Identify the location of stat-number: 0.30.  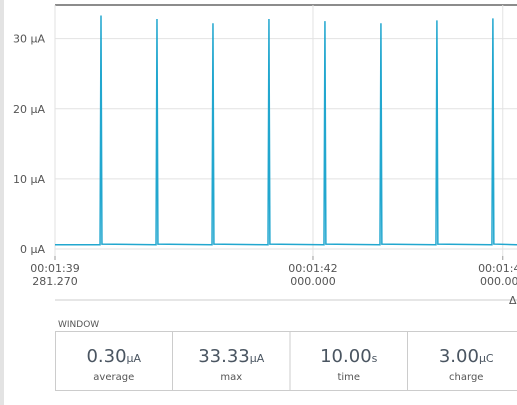
(106, 356).